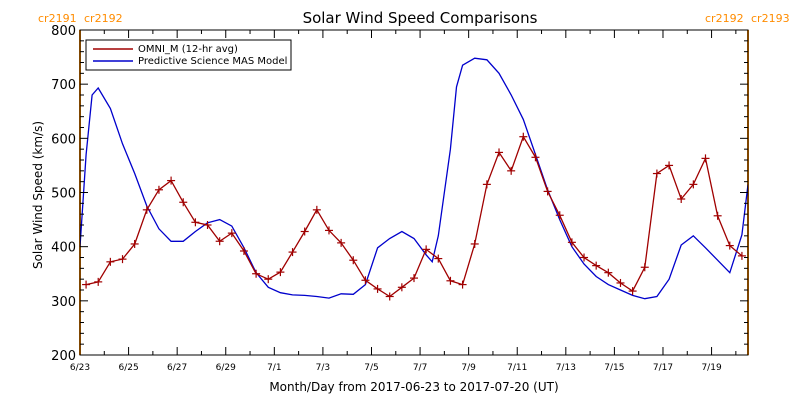  Describe the element at coordinates (103, 18) in the screenshot. I see `carrington-label-left-2: cr2192` at that location.